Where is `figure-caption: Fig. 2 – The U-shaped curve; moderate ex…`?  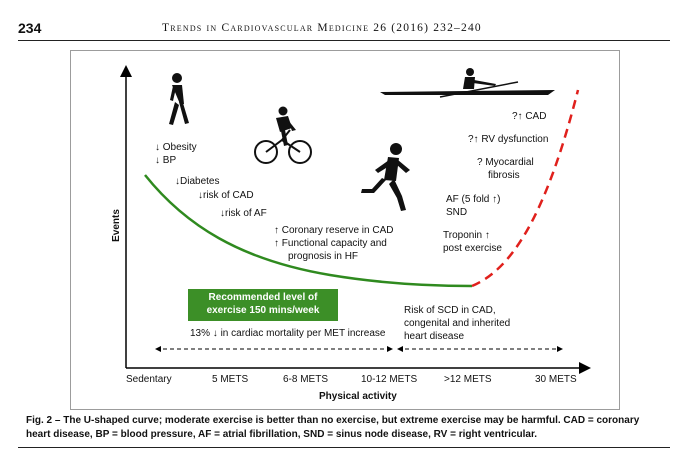 figure-caption: Fig. 2 – The U-shaped curve; moderate ex… is located at coordinates (333, 427).